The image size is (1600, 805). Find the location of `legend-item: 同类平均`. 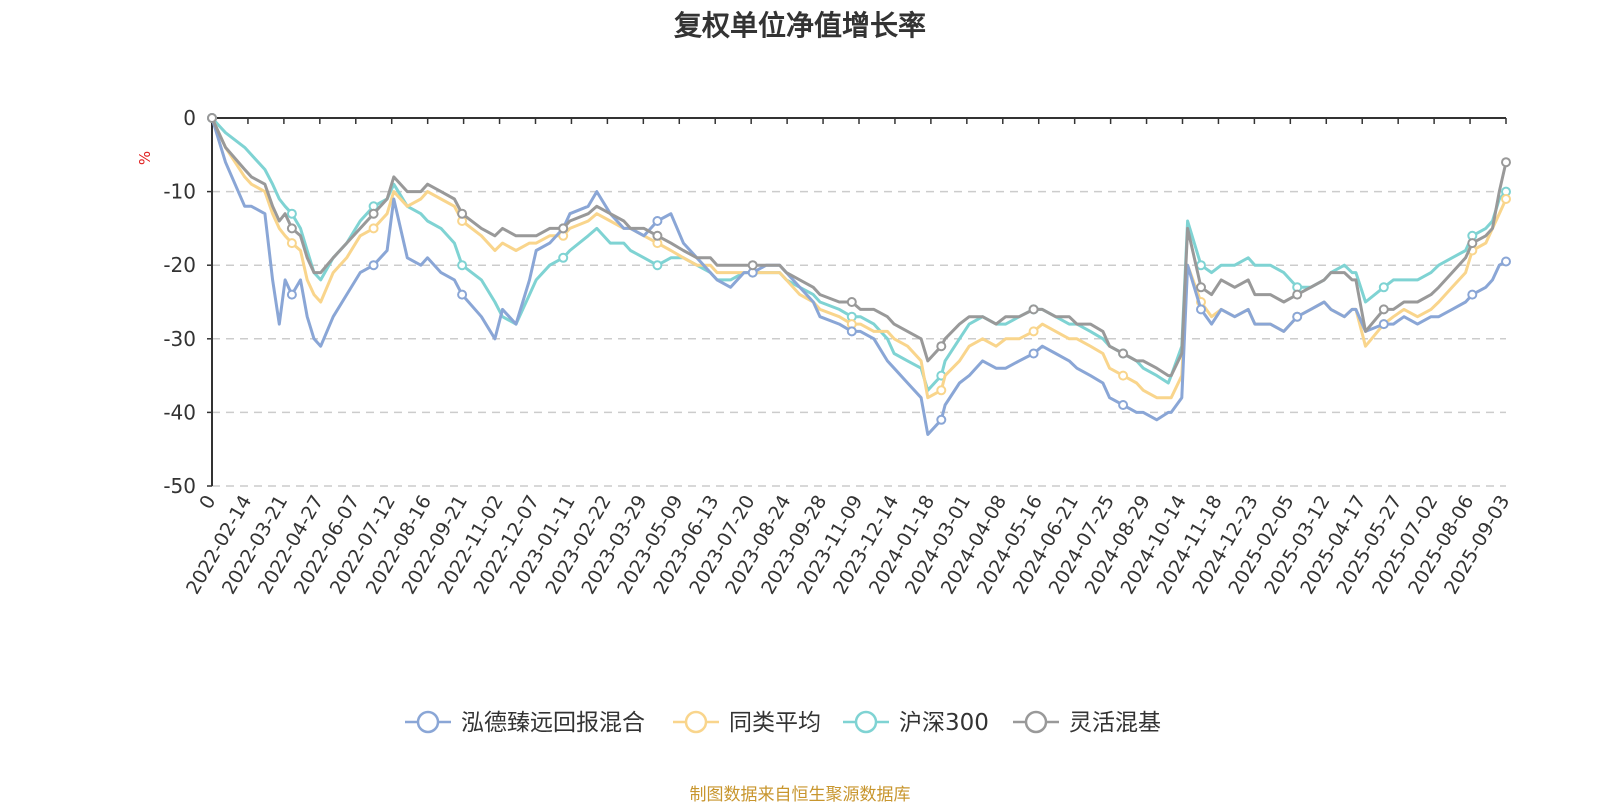

legend-item: 同类平均 is located at coordinates (747, 723).